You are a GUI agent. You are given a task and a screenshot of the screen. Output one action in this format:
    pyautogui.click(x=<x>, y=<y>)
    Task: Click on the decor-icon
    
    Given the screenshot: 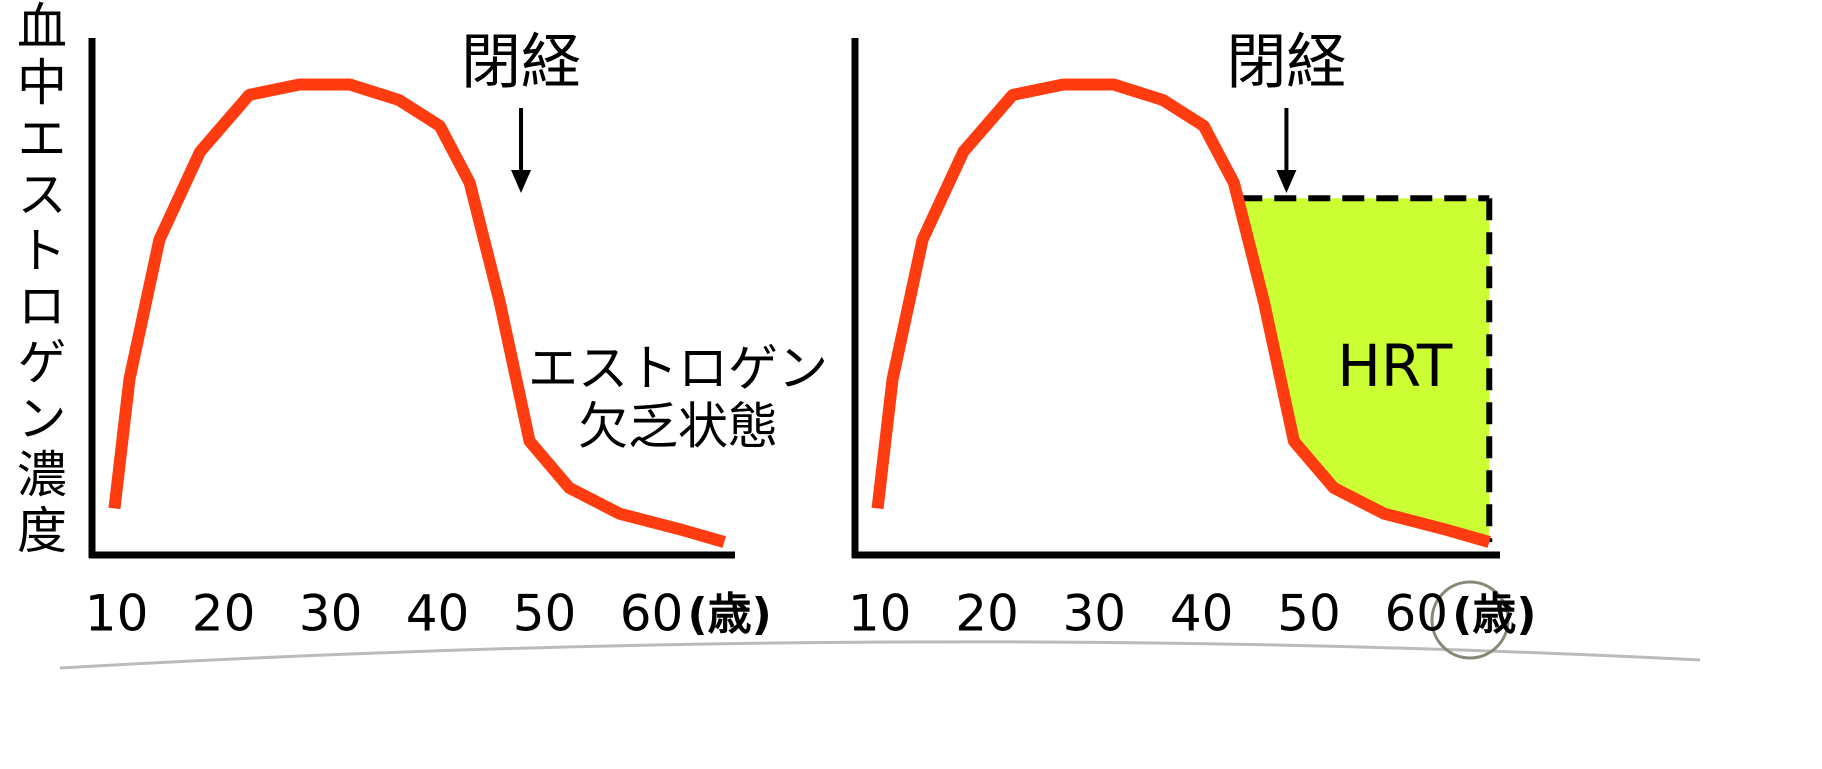 What is the action you would take?
    pyautogui.click(x=1470, y=620)
    